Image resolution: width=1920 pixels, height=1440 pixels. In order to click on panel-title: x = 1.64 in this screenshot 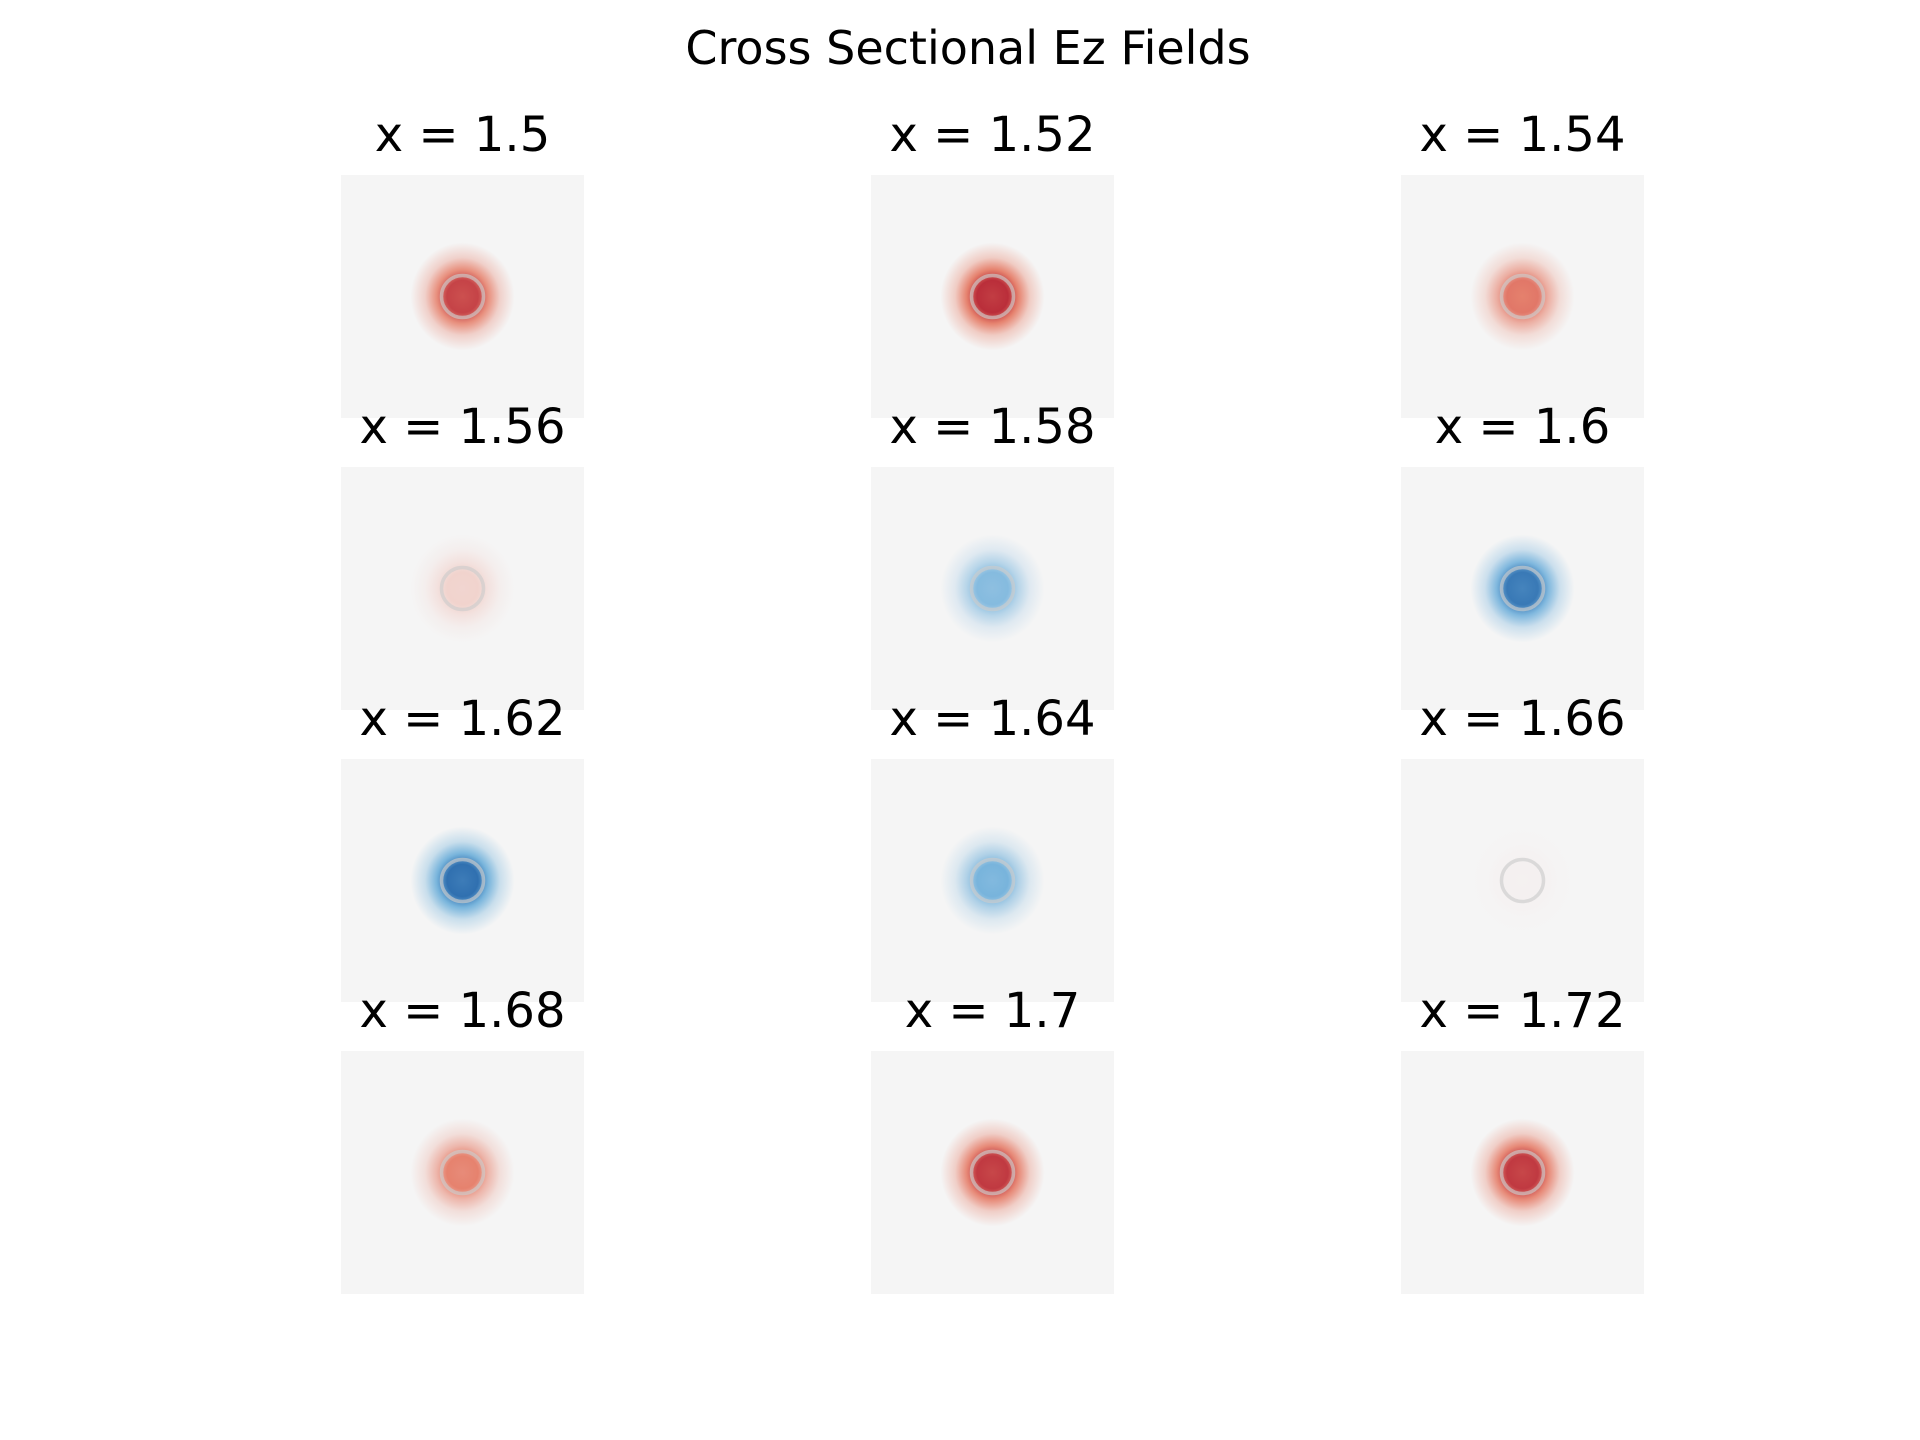, I will do `click(992, 719)`.